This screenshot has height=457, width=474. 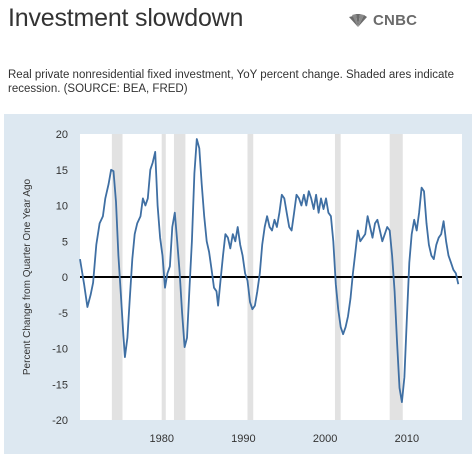 What do you see at coordinates (60, 350) in the screenshot?
I see `y-tick-label: -10` at bounding box center [60, 350].